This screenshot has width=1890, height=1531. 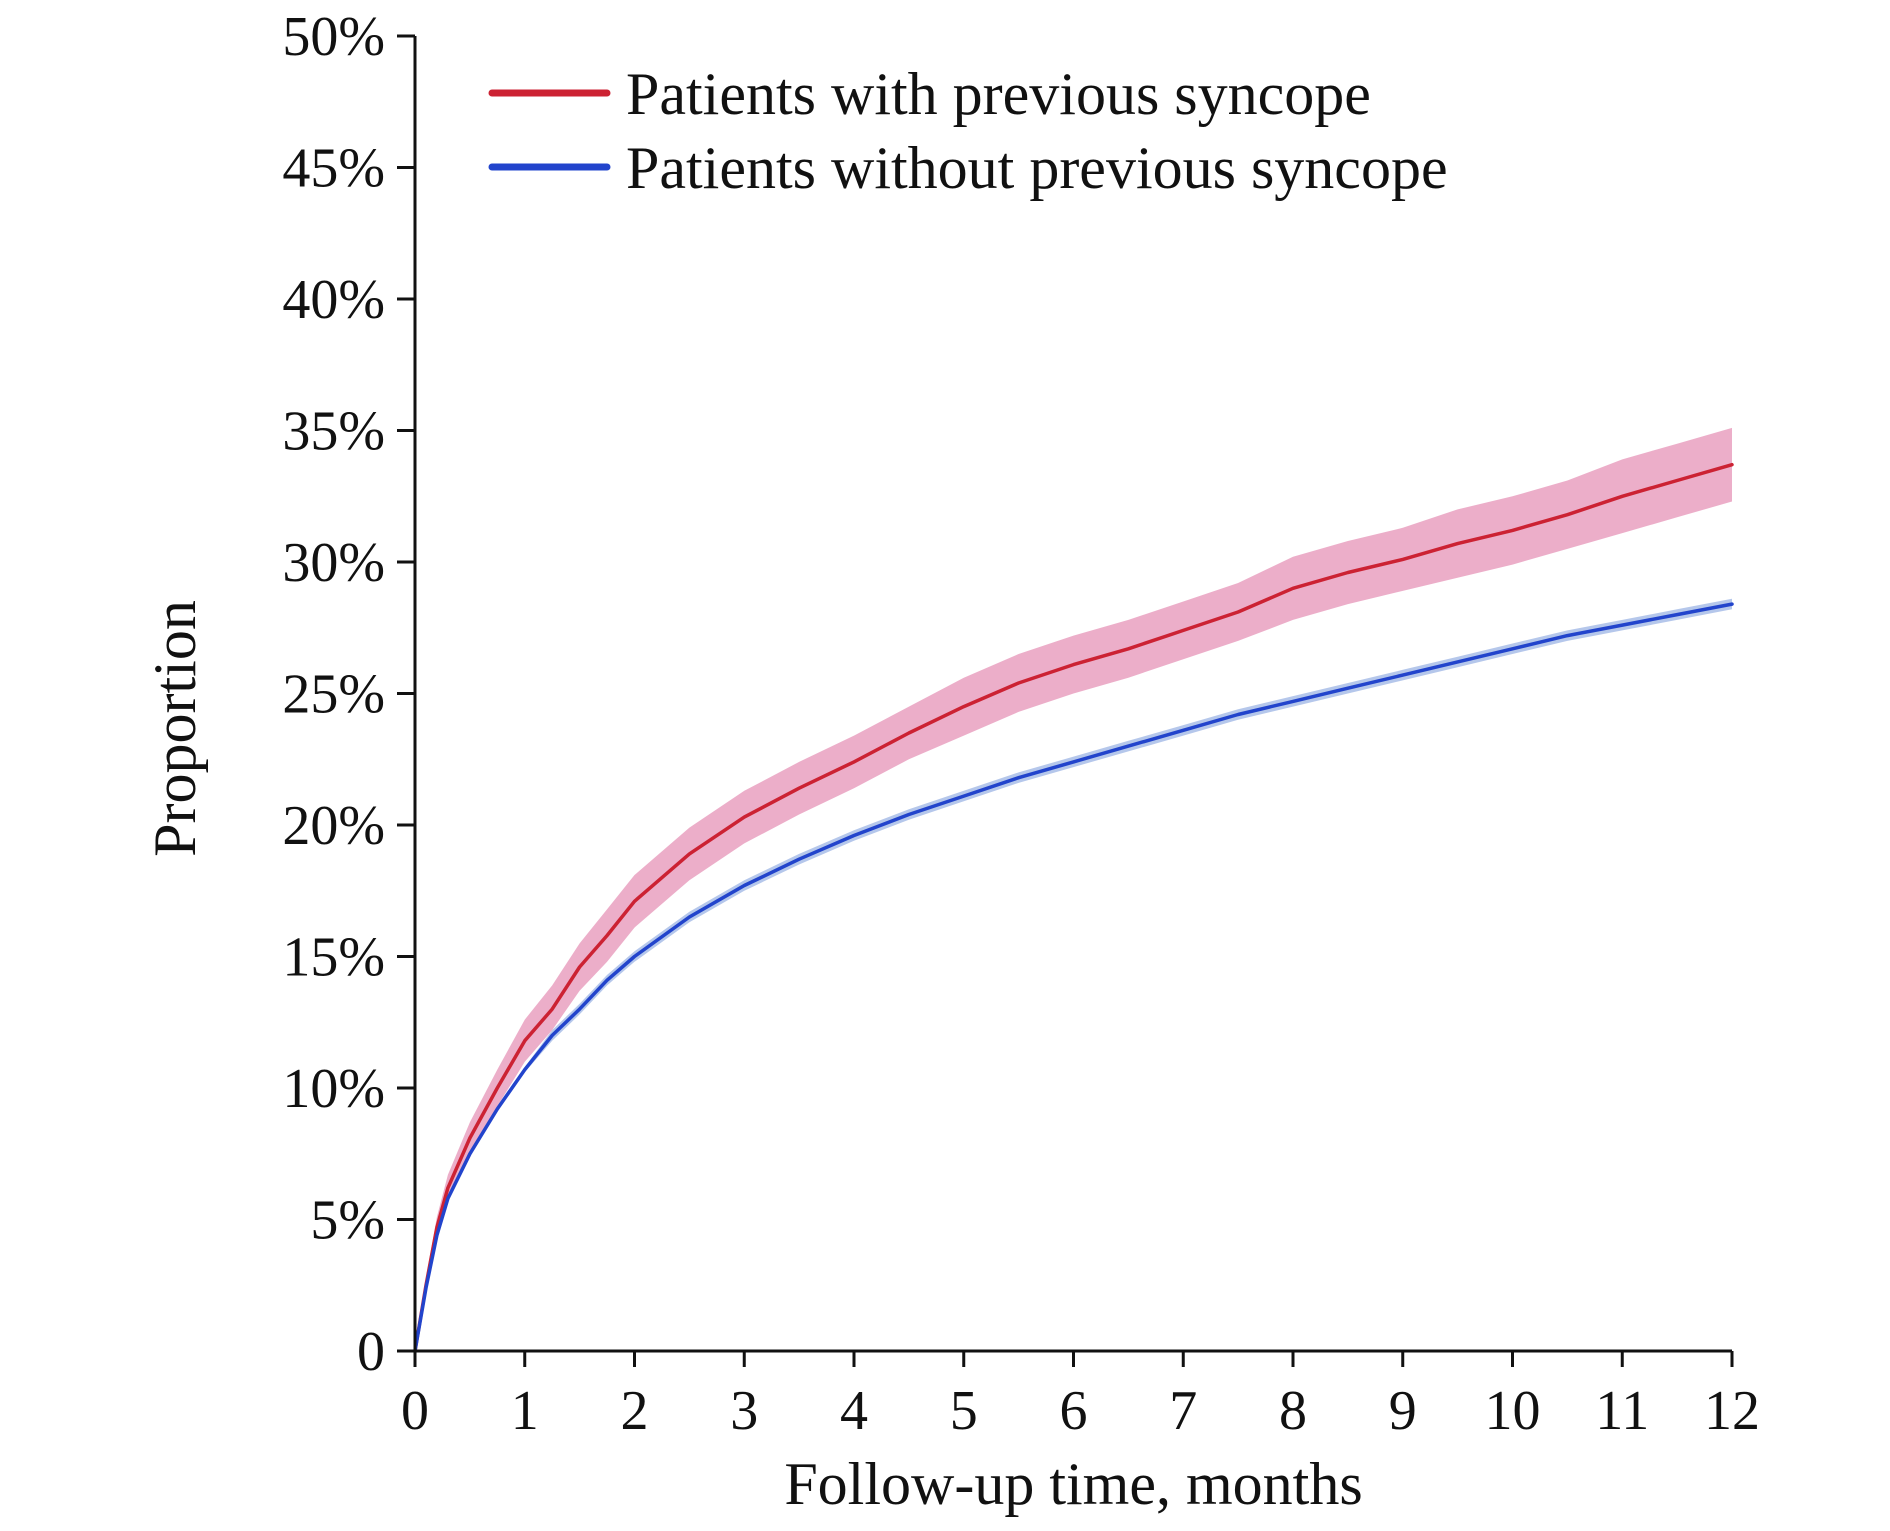 What do you see at coordinates (333, 300) in the screenshot?
I see `y-tick-label: 40%` at bounding box center [333, 300].